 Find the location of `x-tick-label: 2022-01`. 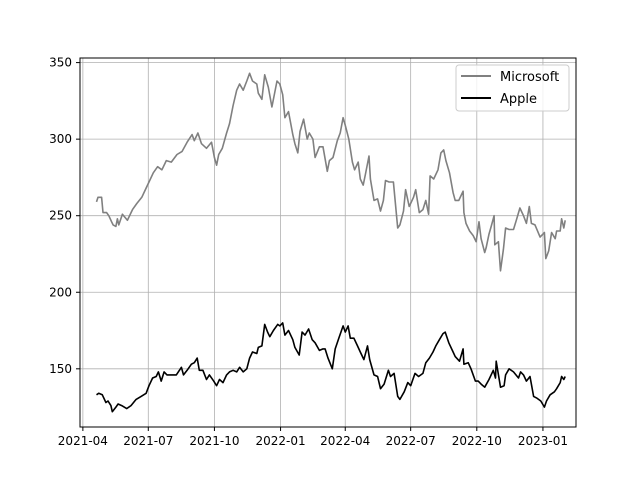

x-tick-label: 2022-01 is located at coordinates (280, 441).